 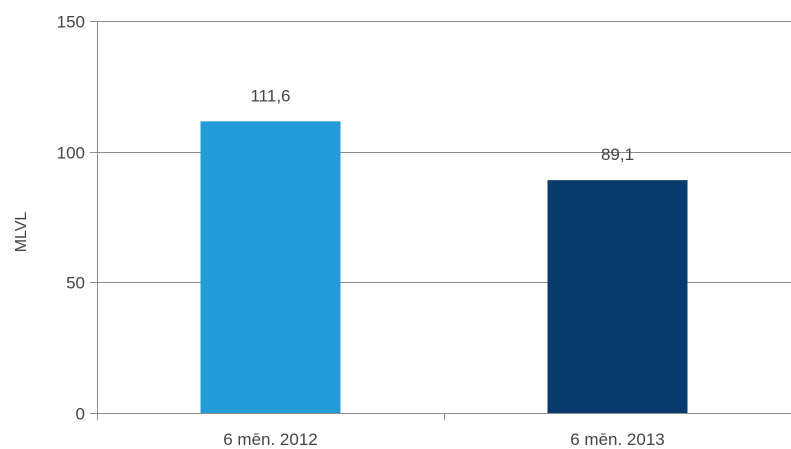 What do you see at coordinates (80, 414) in the screenshot?
I see `y-tick-label: 0` at bounding box center [80, 414].